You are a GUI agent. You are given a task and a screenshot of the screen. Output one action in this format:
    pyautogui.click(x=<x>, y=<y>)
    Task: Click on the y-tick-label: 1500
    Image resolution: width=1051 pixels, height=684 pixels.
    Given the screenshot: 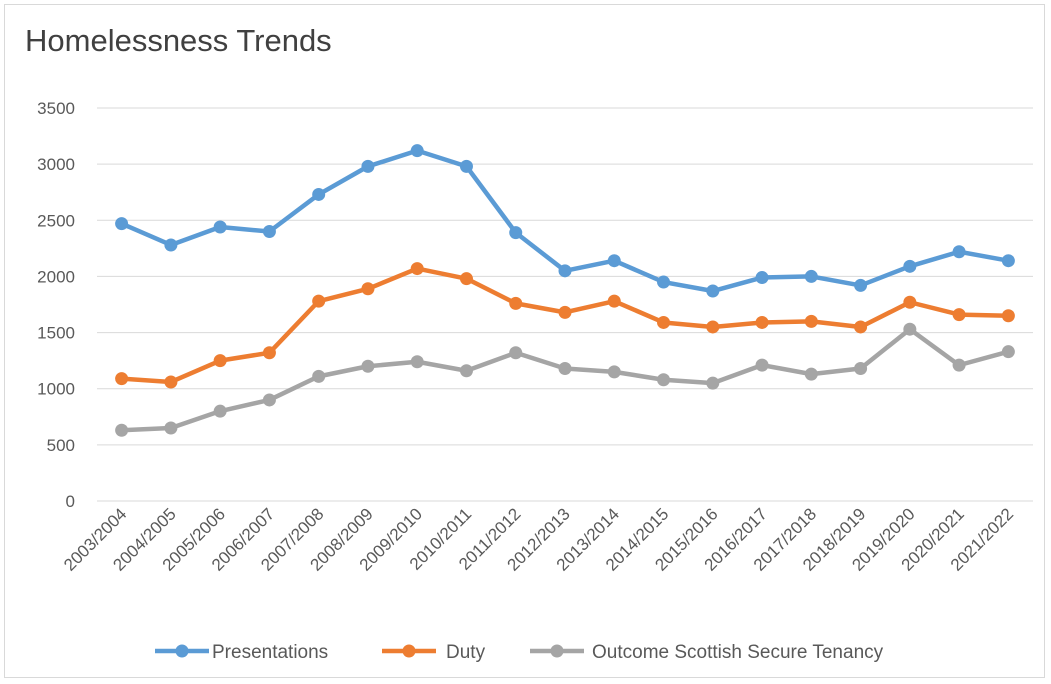 What is the action you would take?
    pyautogui.click(x=56, y=333)
    